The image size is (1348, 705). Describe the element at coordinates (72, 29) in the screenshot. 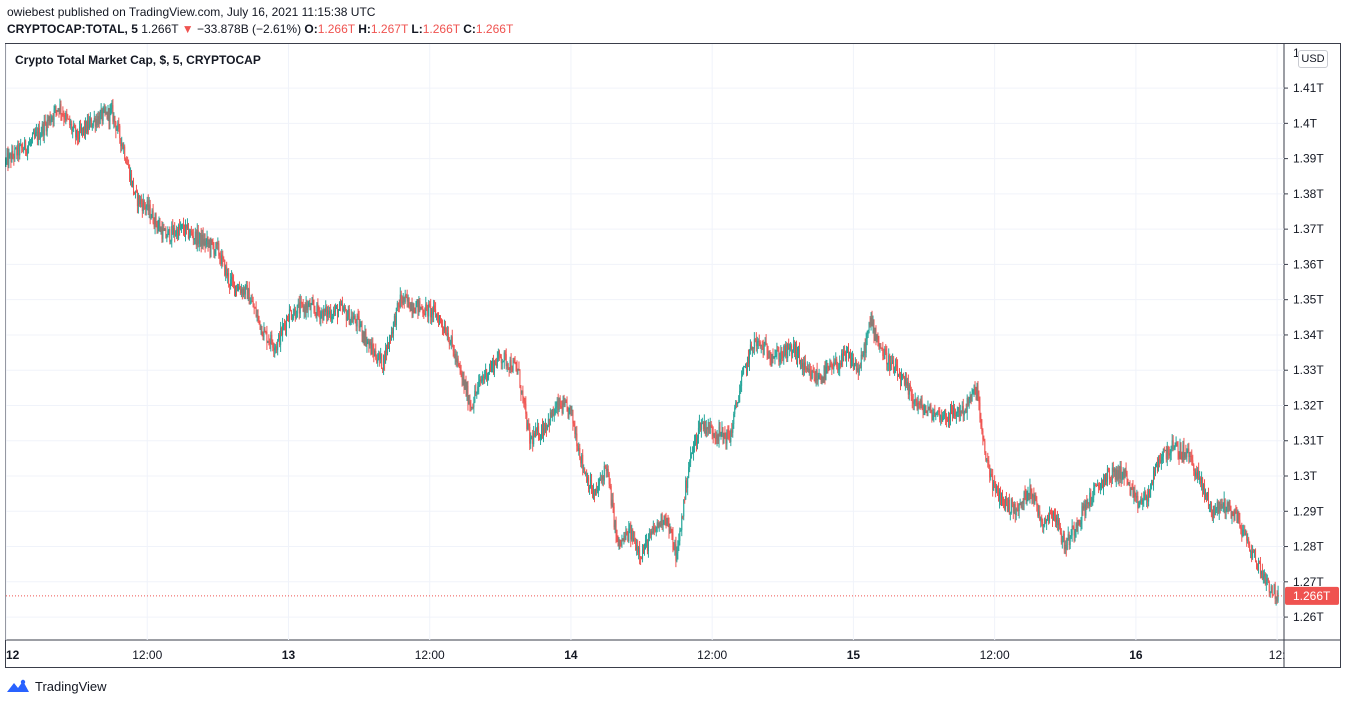

I see `symbol-name: CRYPTOCAP:TOTAL, 5` at that location.